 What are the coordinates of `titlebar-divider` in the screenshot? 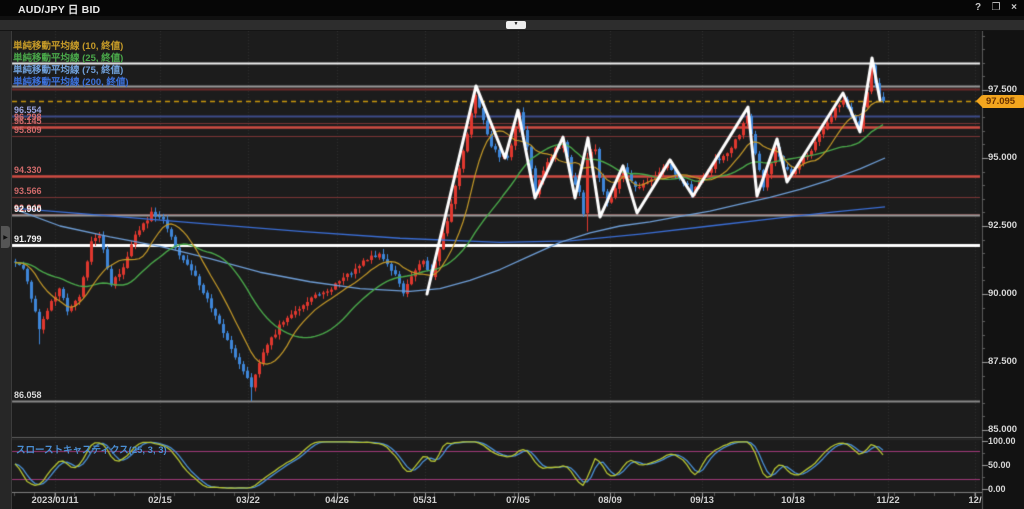 It's located at (512, 18).